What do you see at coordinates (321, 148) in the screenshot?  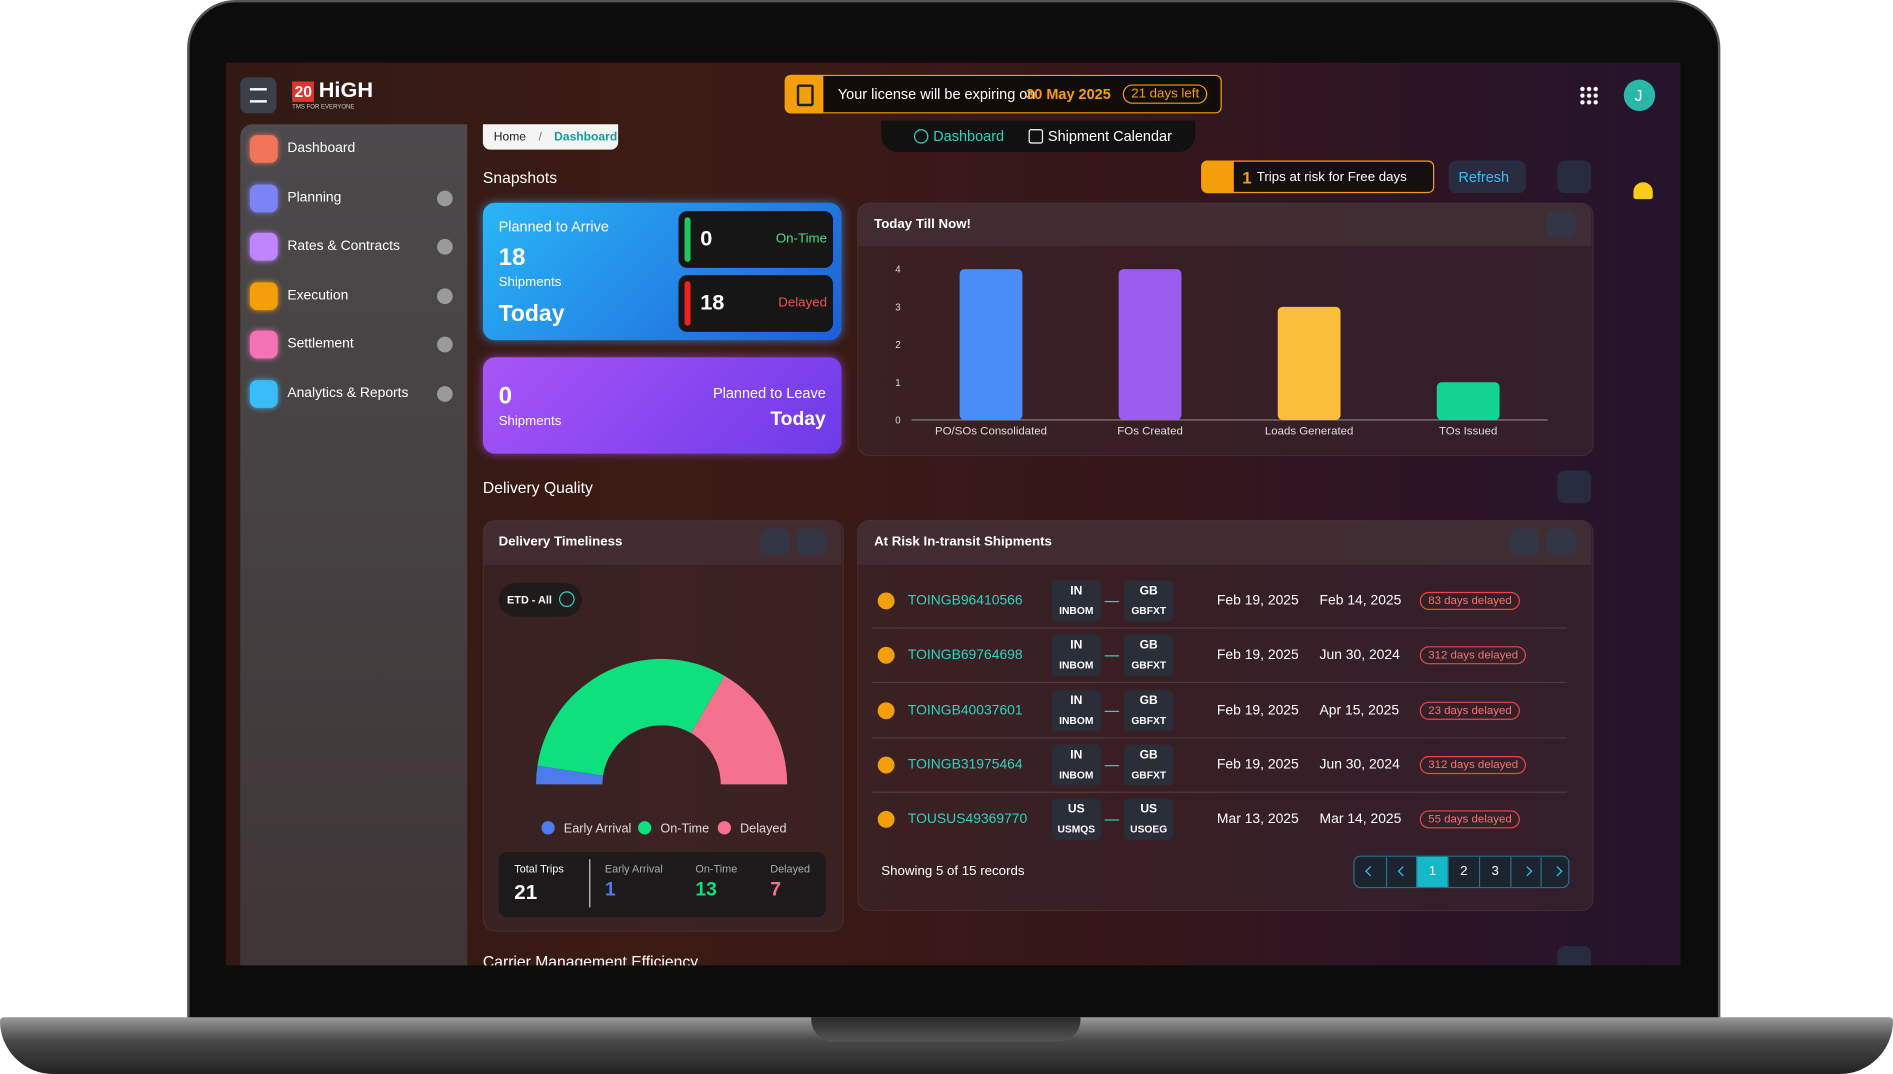 I see `sidebar-label: Dashboard` at bounding box center [321, 148].